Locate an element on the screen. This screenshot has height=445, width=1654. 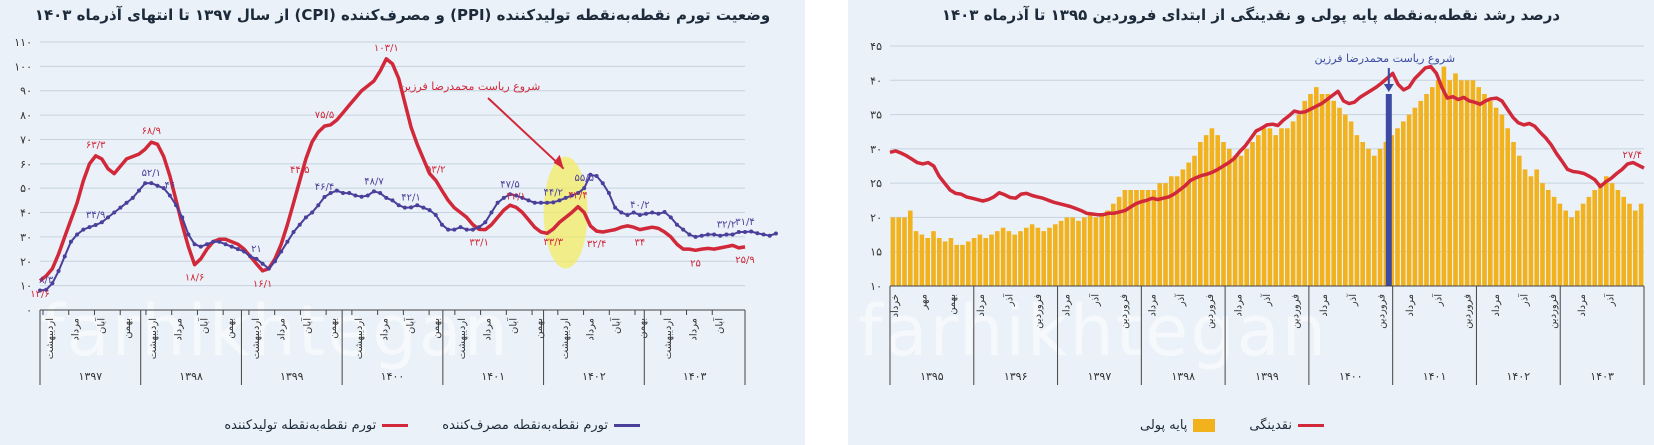
x-year-label: ۱۳۹۶ is located at coordinates (1016, 376).